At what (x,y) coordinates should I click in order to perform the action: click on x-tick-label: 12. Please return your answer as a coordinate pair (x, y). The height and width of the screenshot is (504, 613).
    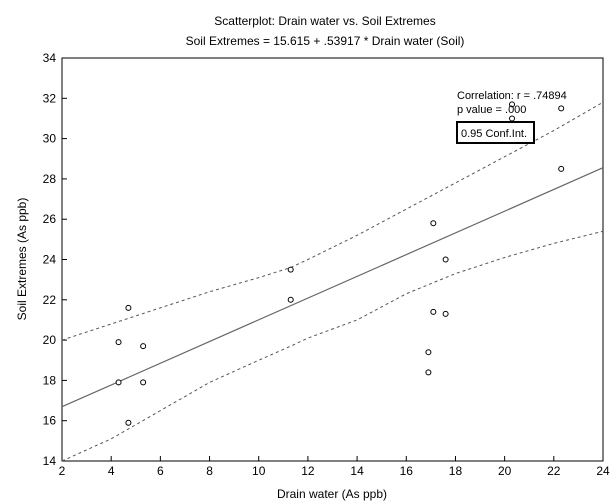
    Looking at the image, I should click on (308, 471).